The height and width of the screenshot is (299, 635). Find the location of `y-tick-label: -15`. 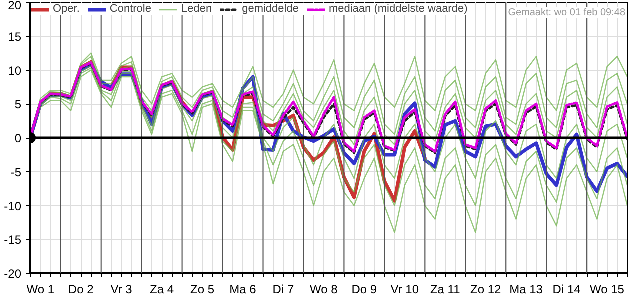

y-tick-label: -15 is located at coordinates (13, 240).